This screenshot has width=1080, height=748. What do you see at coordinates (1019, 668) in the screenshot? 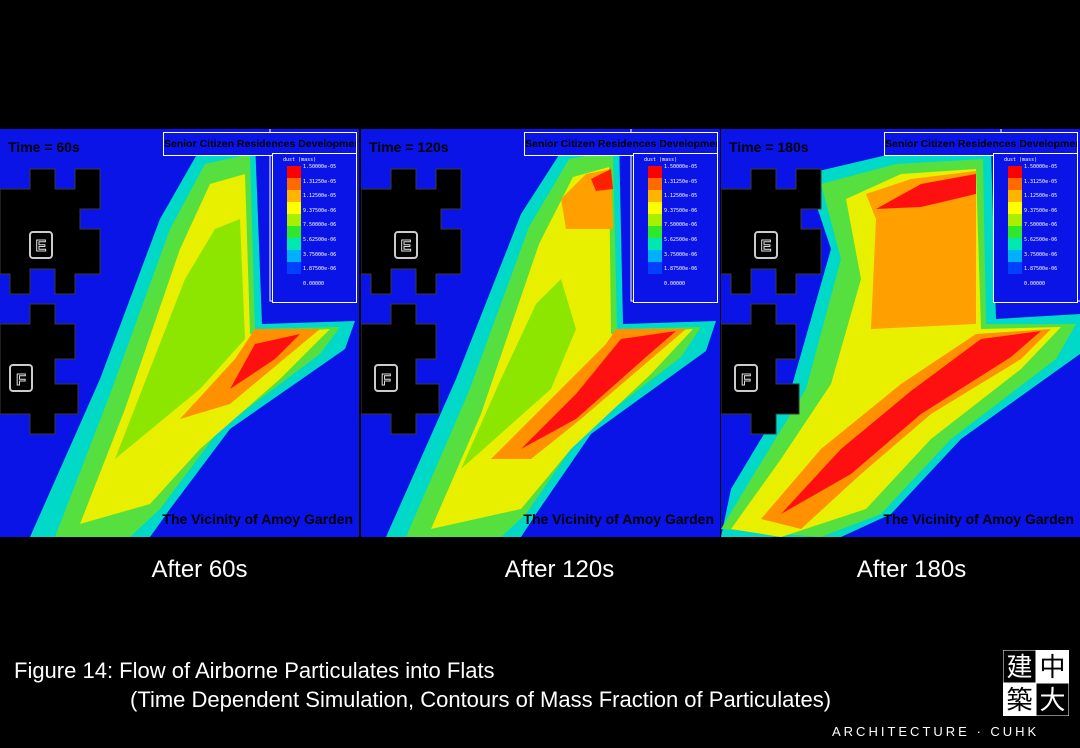
I see `logo-char-1: 建` at bounding box center [1019, 668].